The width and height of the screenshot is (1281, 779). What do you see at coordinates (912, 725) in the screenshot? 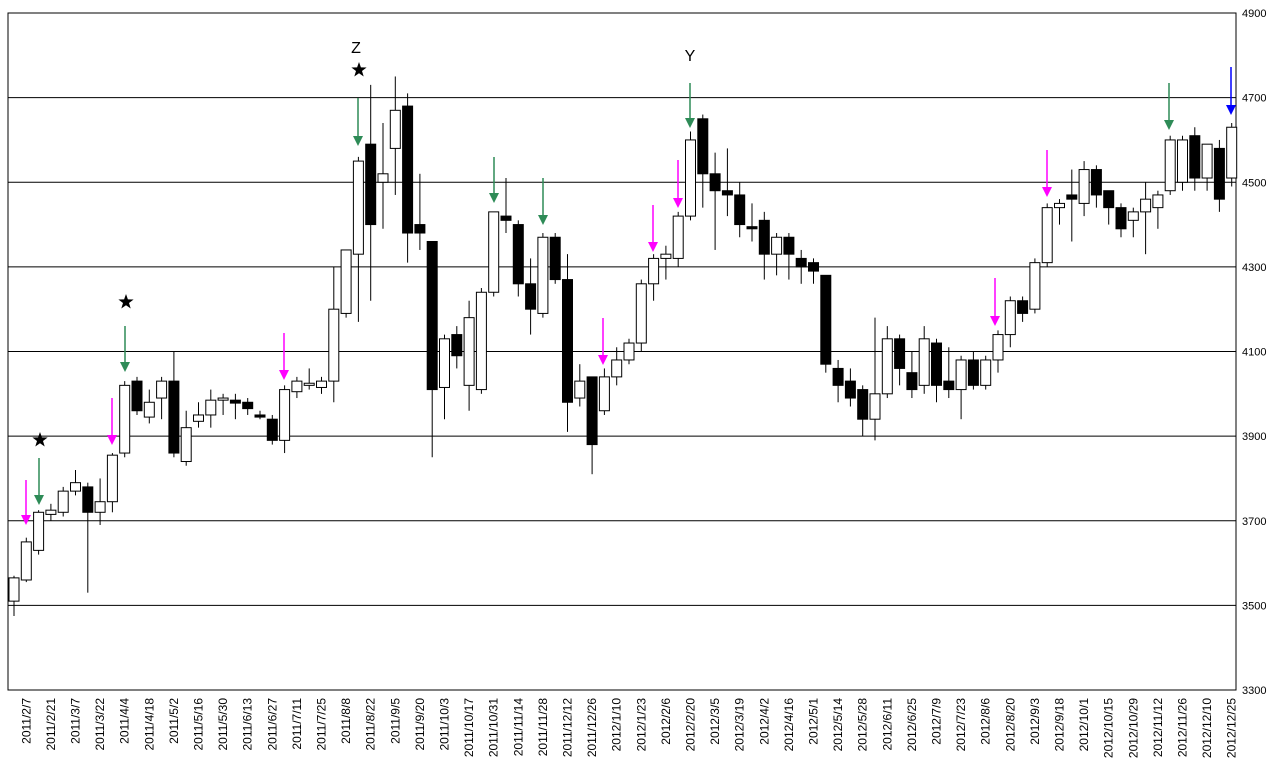
I see `x-tick-label: 2012/6/25` at bounding box center [912, 725].